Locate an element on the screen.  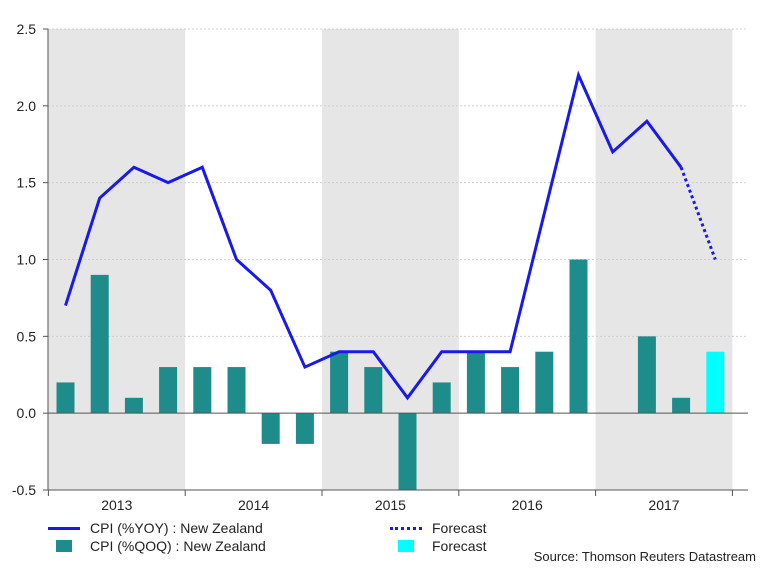
bar-2013Q4 is located at coordinates (168, 390).